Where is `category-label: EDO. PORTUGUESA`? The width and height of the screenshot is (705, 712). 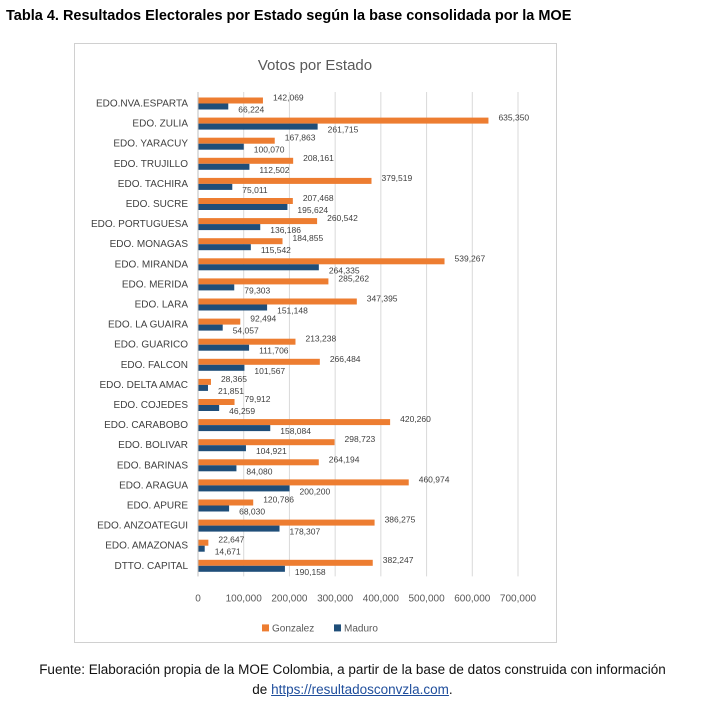
category-label: EDO. PORTUGUESA is located at coordinates (139, 224).